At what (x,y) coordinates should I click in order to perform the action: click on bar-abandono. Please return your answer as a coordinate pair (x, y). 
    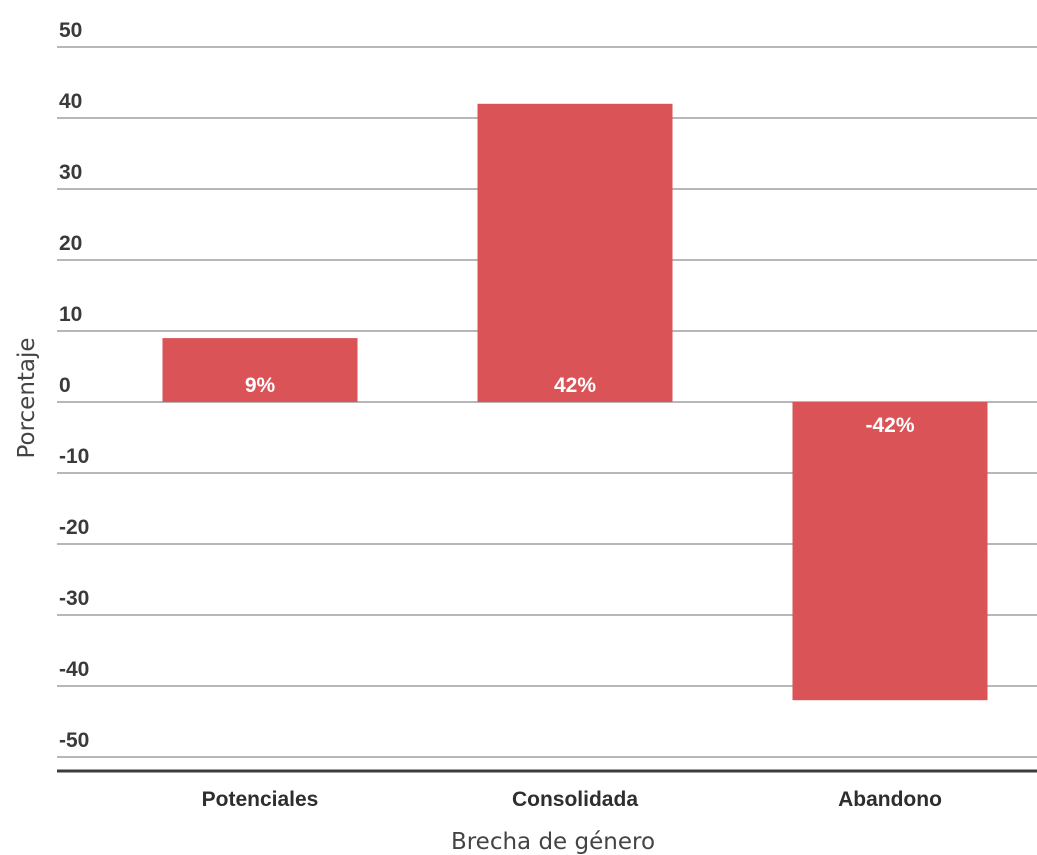
    Looking at the image, I should click on (890, 551).